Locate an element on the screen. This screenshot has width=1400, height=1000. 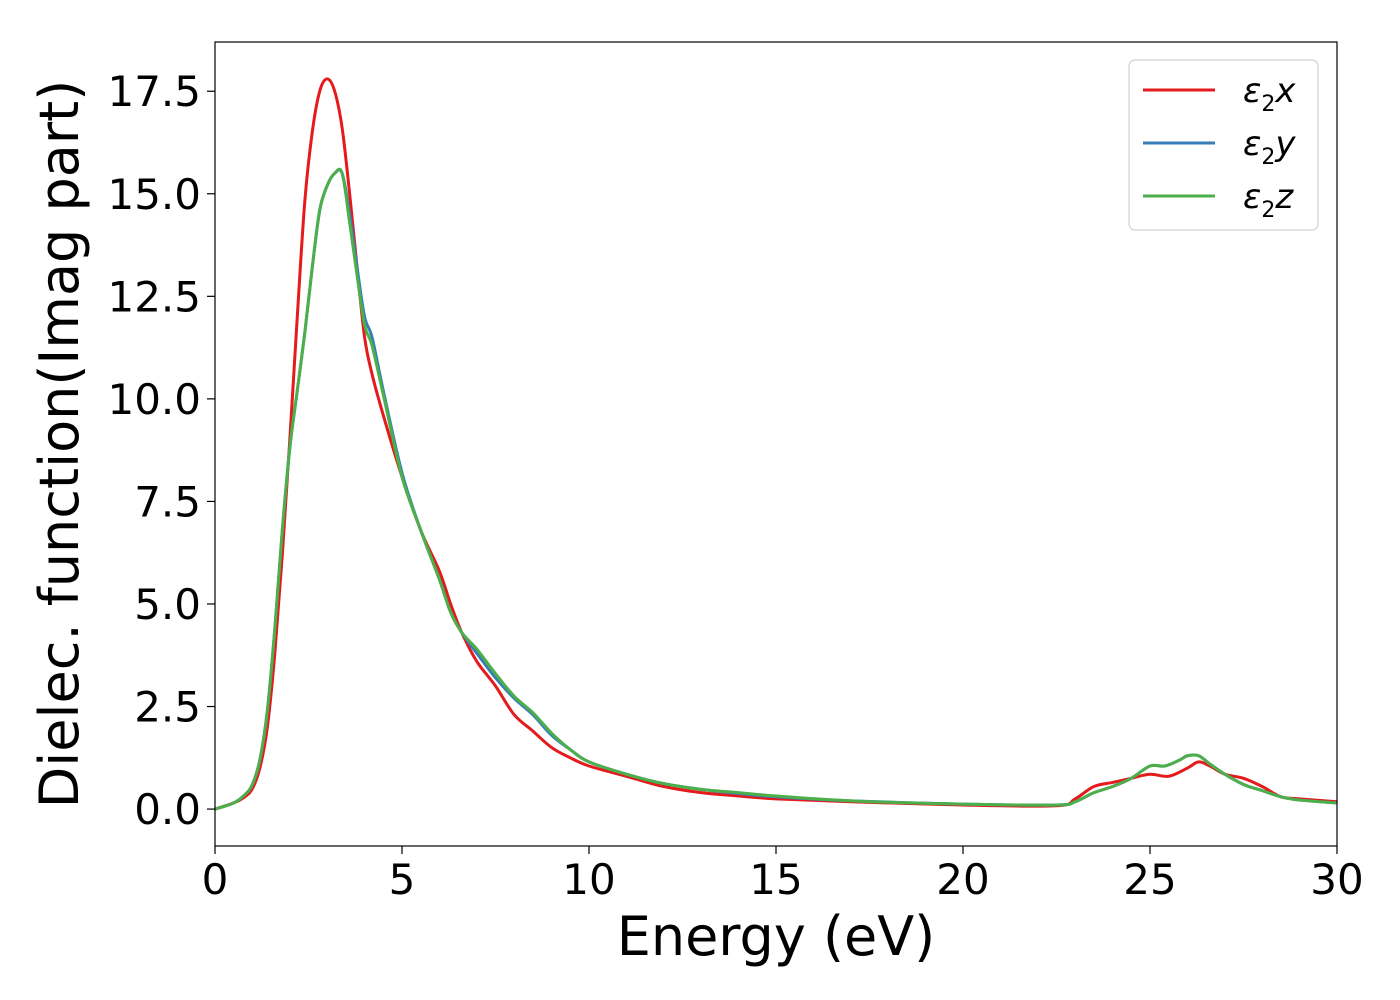
x-tick-label: 25 is located at coordinates (1149, 879).